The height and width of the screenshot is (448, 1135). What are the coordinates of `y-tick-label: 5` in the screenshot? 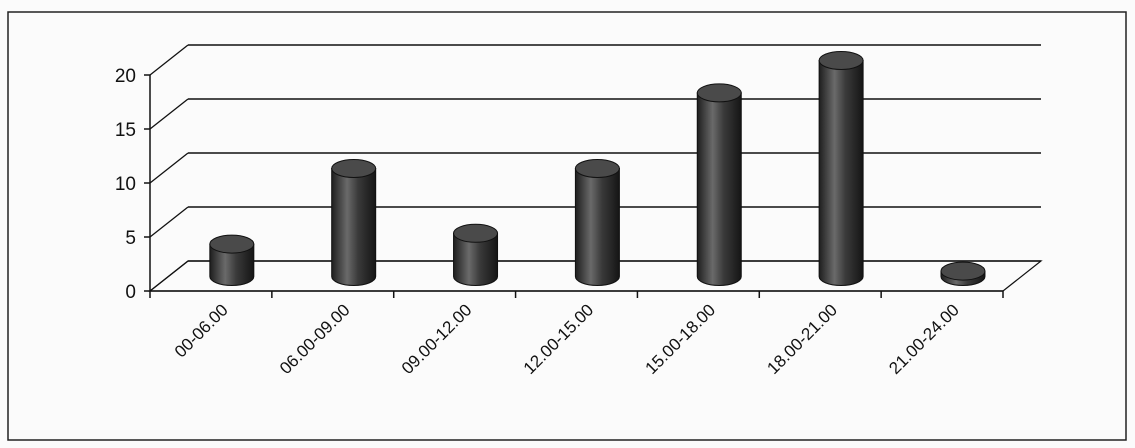 It's located at (130, 238).